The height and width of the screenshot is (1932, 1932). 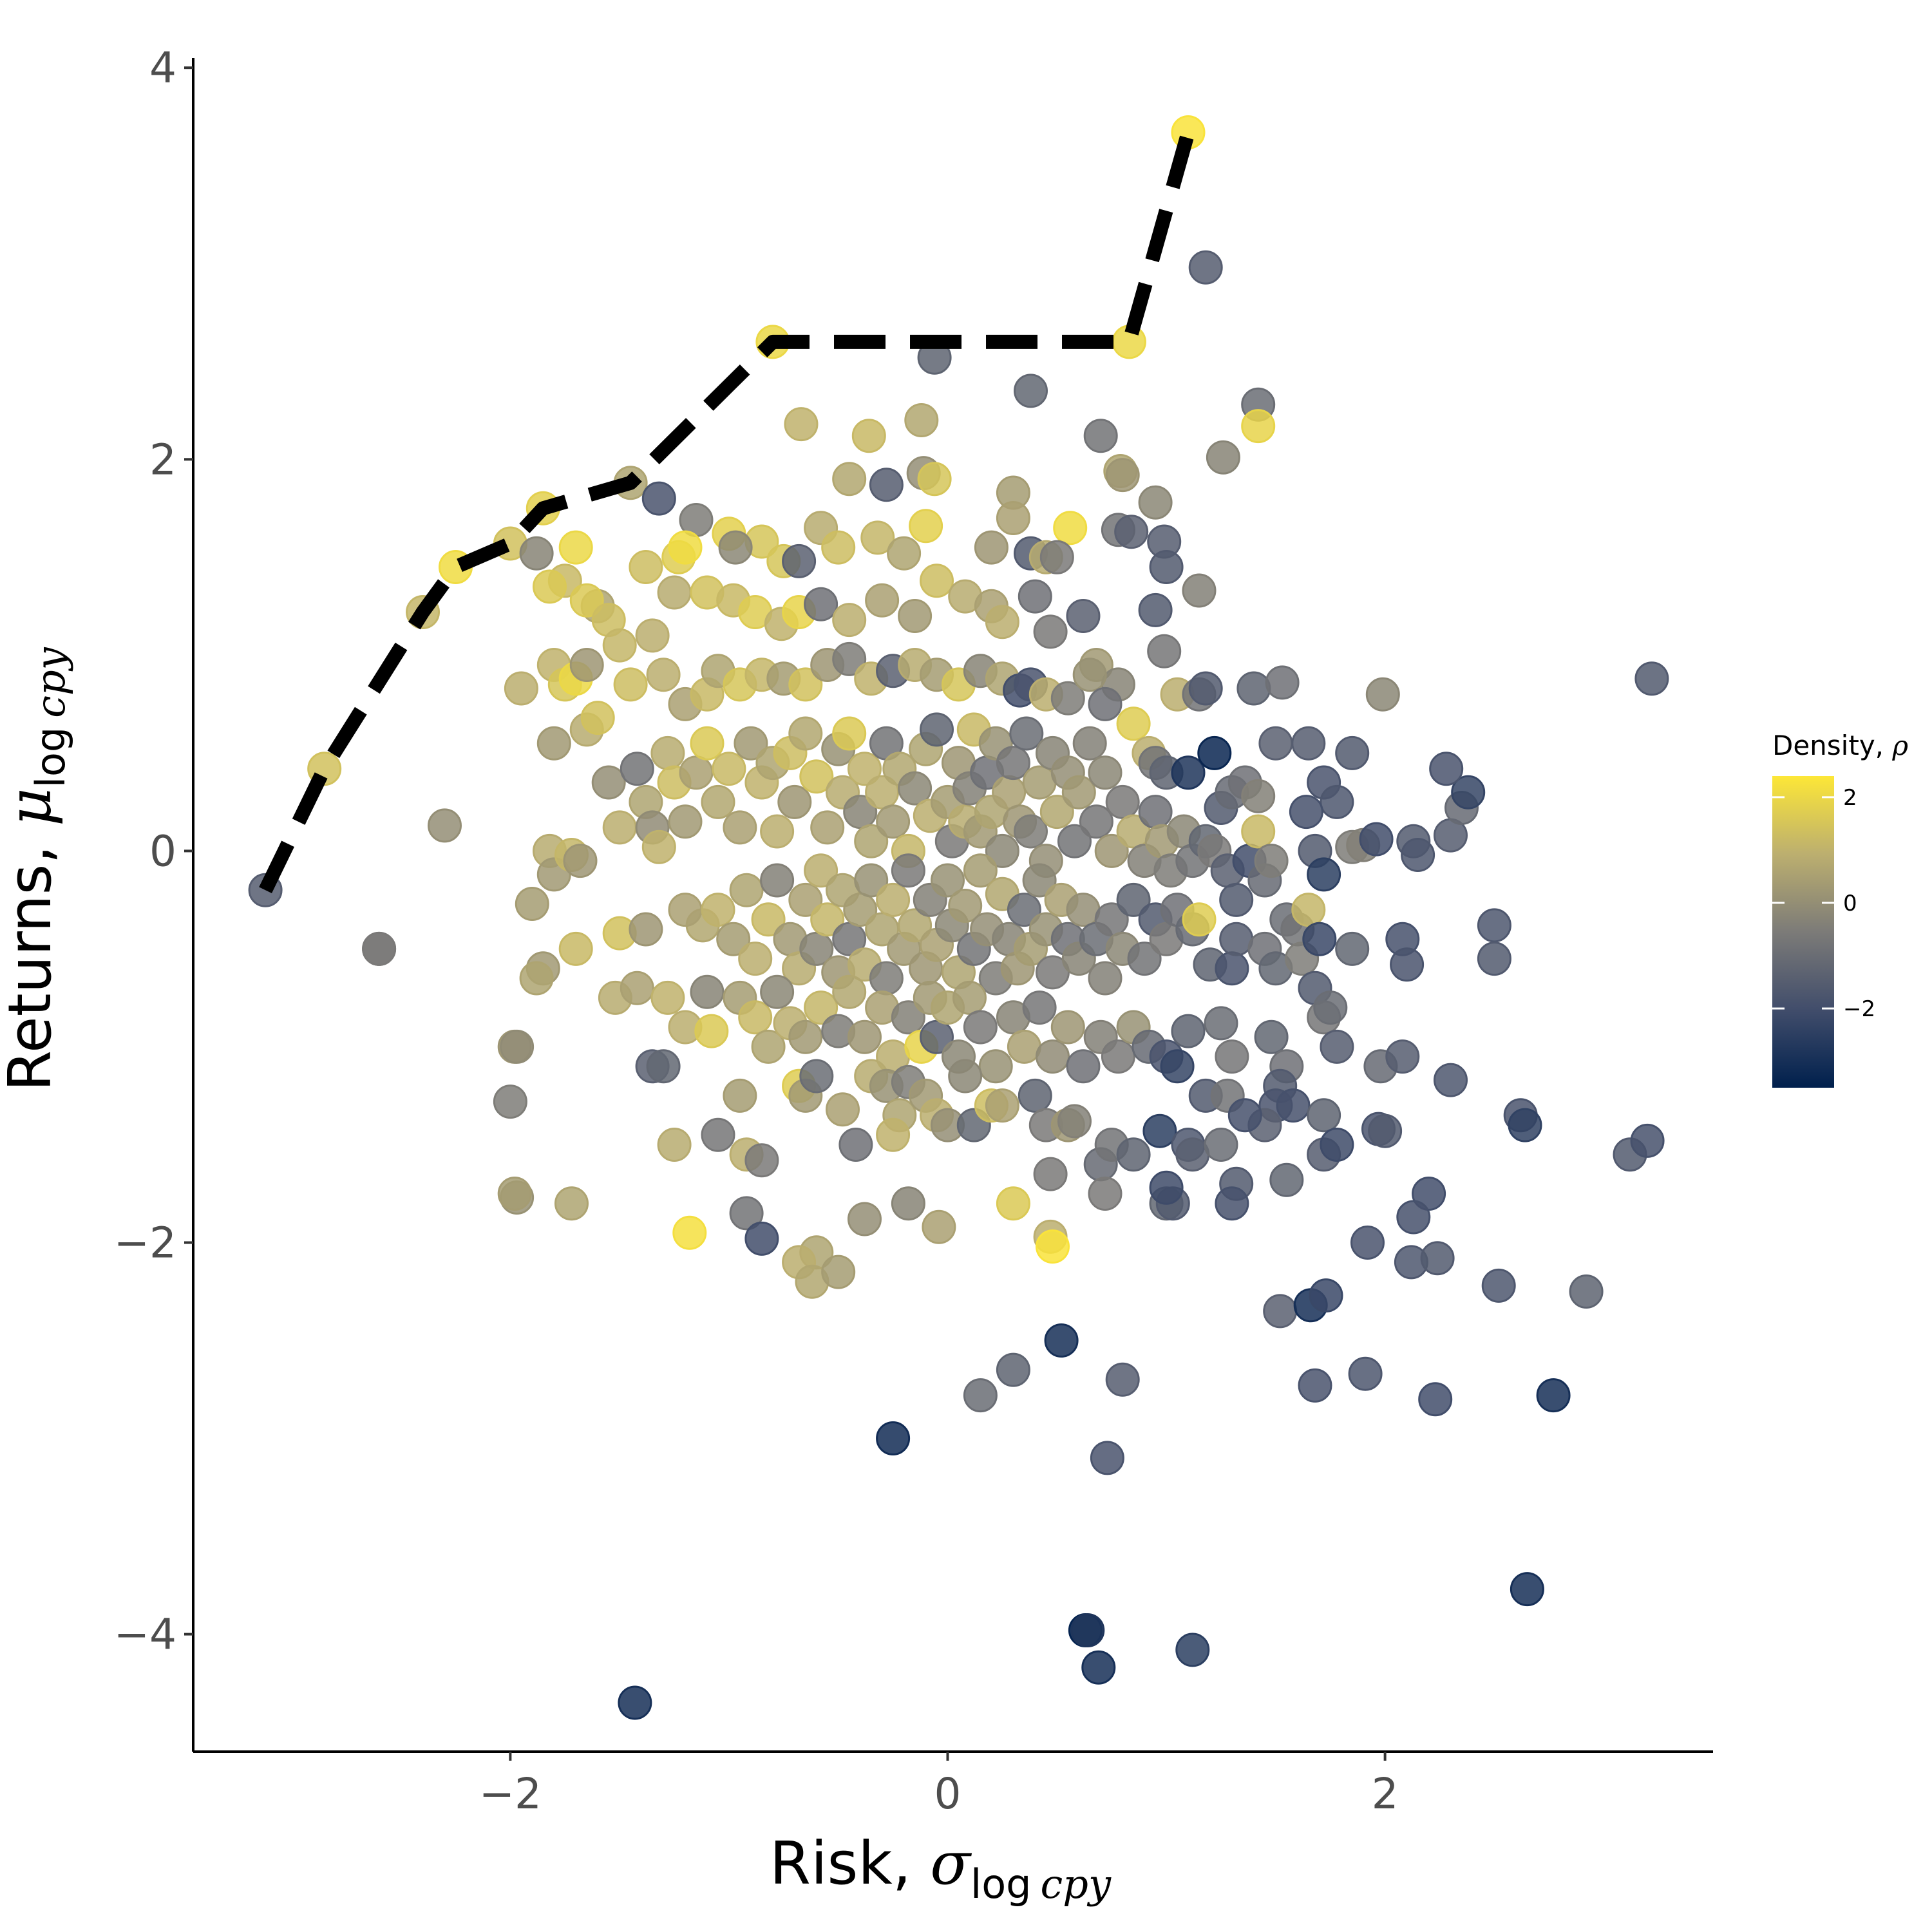 I want to click on y-axis-title-symbol: μ, so click(x=32, y=807).